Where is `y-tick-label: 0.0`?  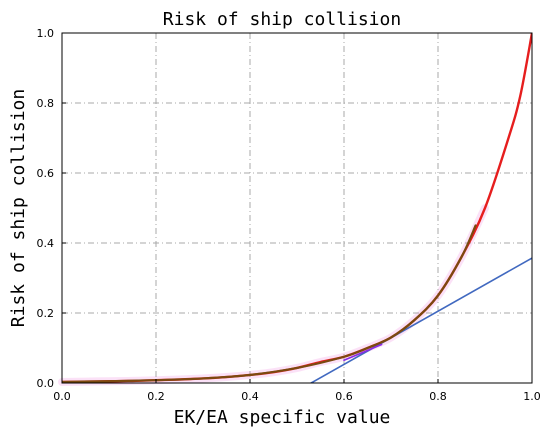
y-tick-label: 0.0 is located at coordinates (46, 383).